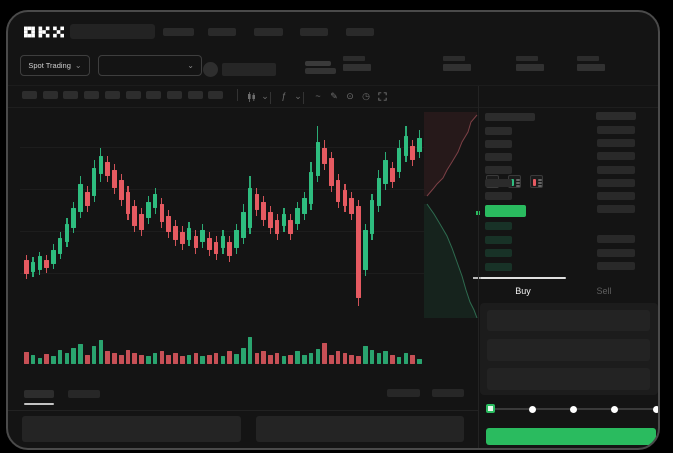  I want to click on last-price-badge, so click(505, 211).